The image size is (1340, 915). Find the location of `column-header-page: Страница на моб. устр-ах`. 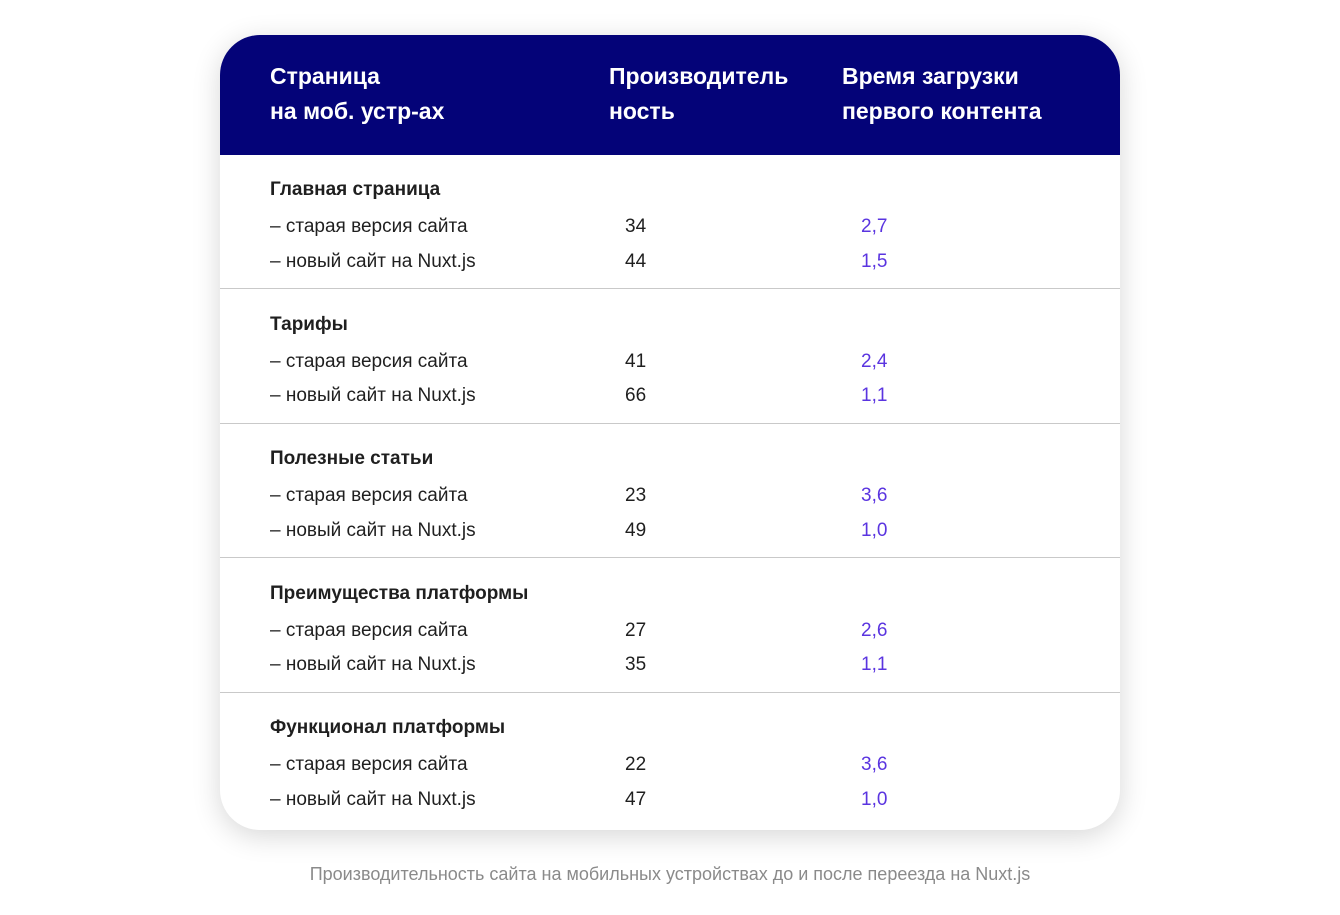

column-header-page: Страница на моб. устр-ах is located at coordinates (357, 93).